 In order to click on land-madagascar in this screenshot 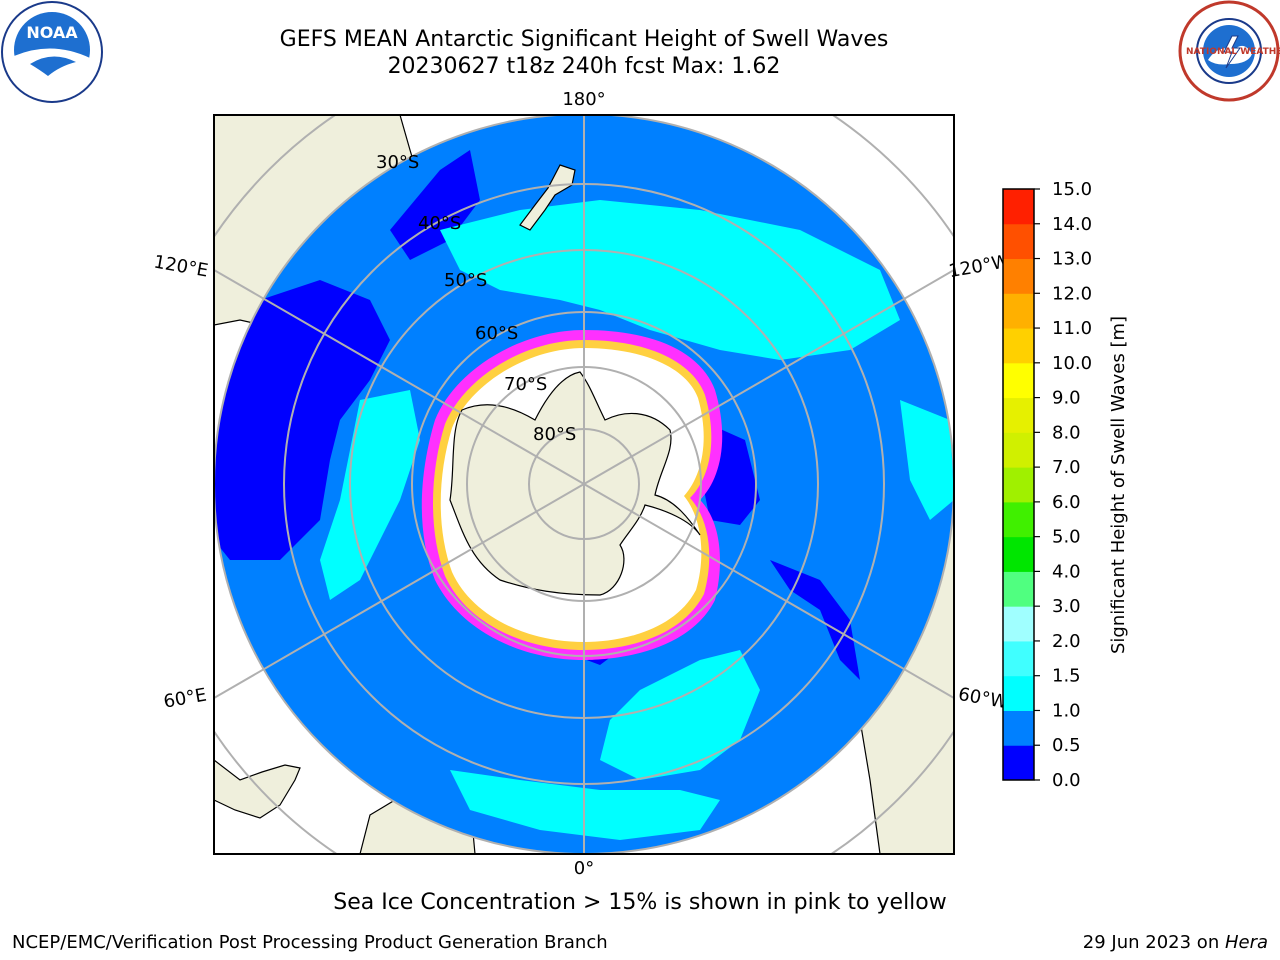, I will do `click(257, 789)`.